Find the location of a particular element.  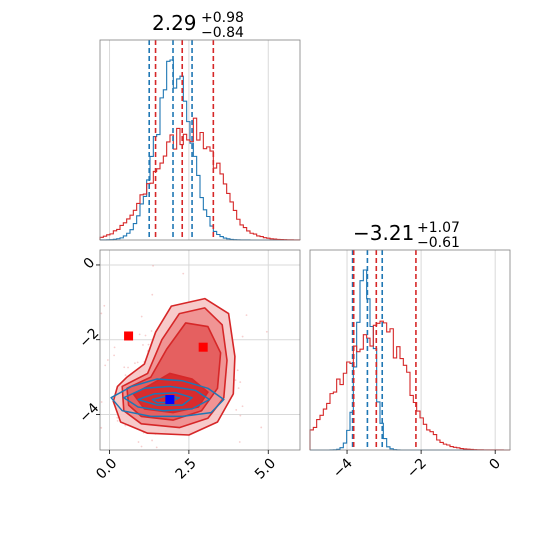

hist1-title-median: 2.29 is located at coordinates (174, 23).